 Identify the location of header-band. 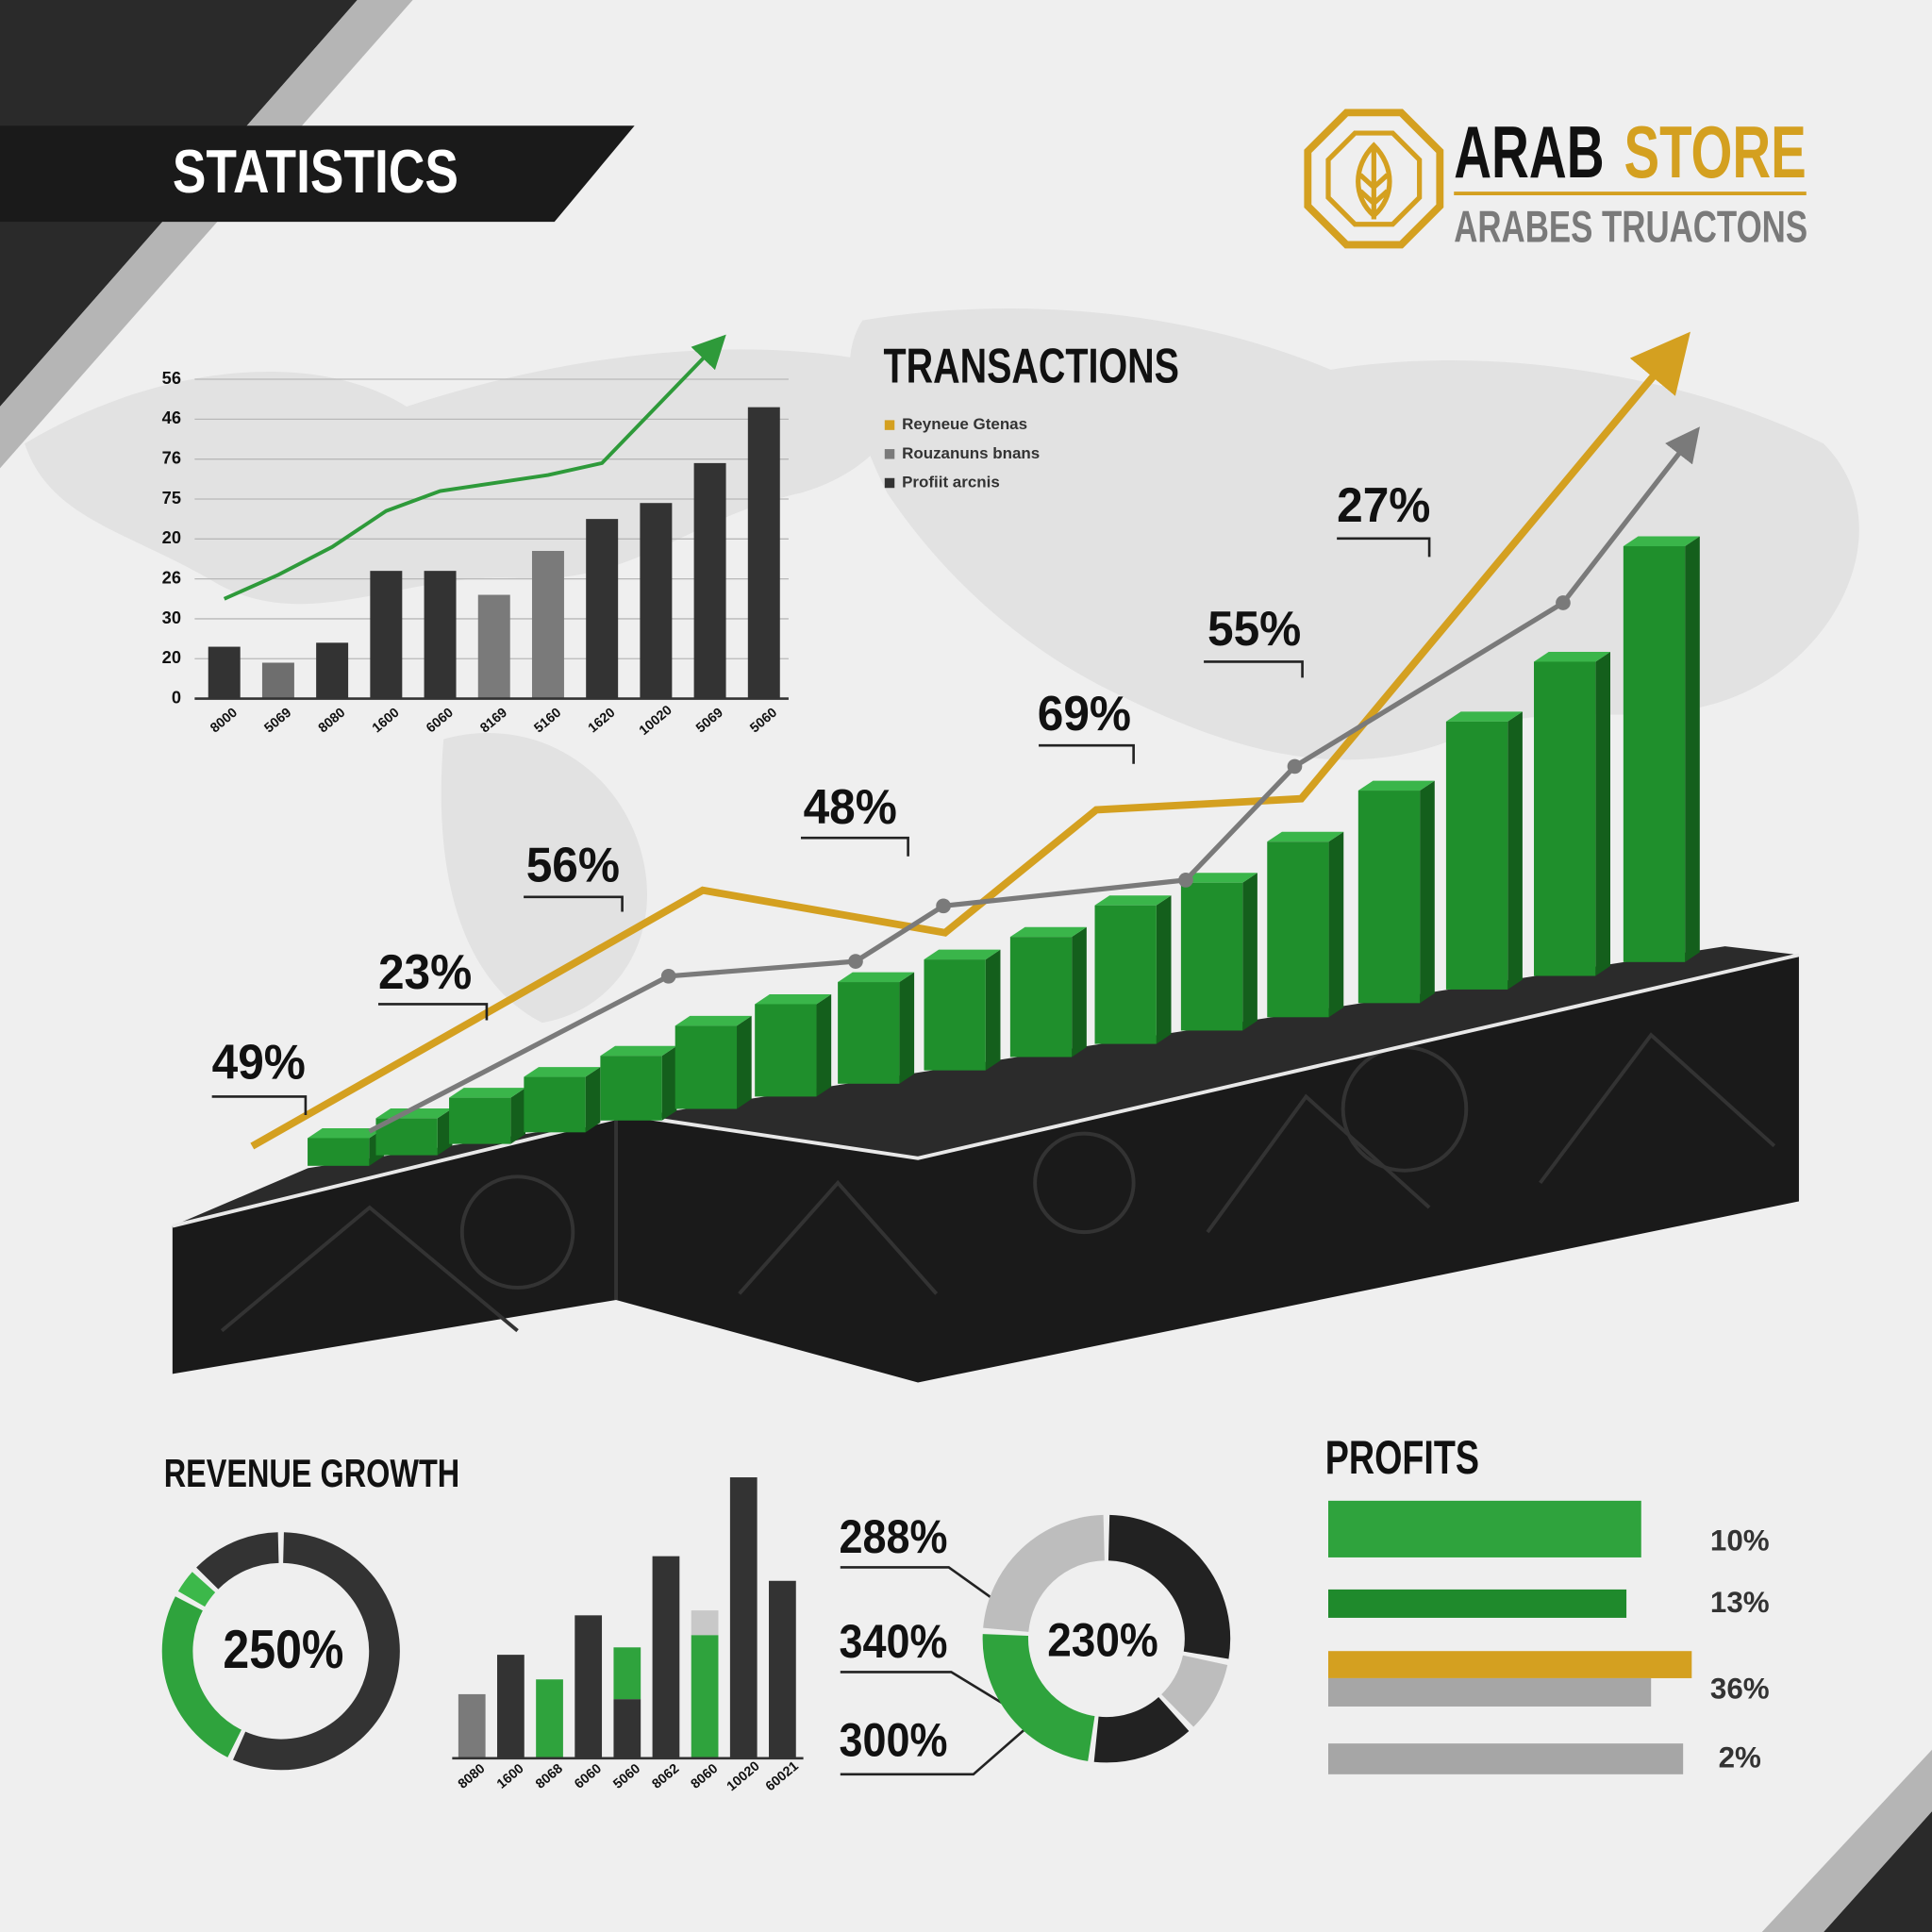
(317, 174).